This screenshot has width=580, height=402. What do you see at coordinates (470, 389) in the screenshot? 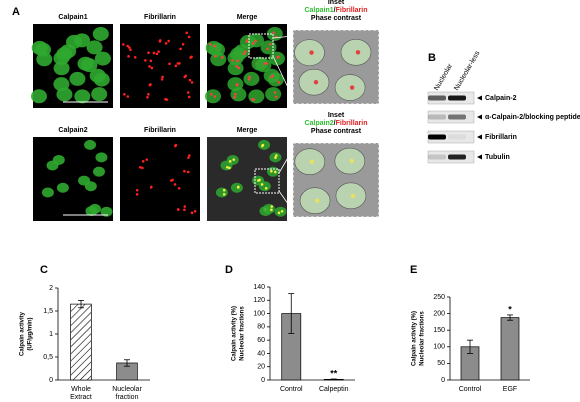
I see `x-tick-label: Control` at bounding box center [470, 389].